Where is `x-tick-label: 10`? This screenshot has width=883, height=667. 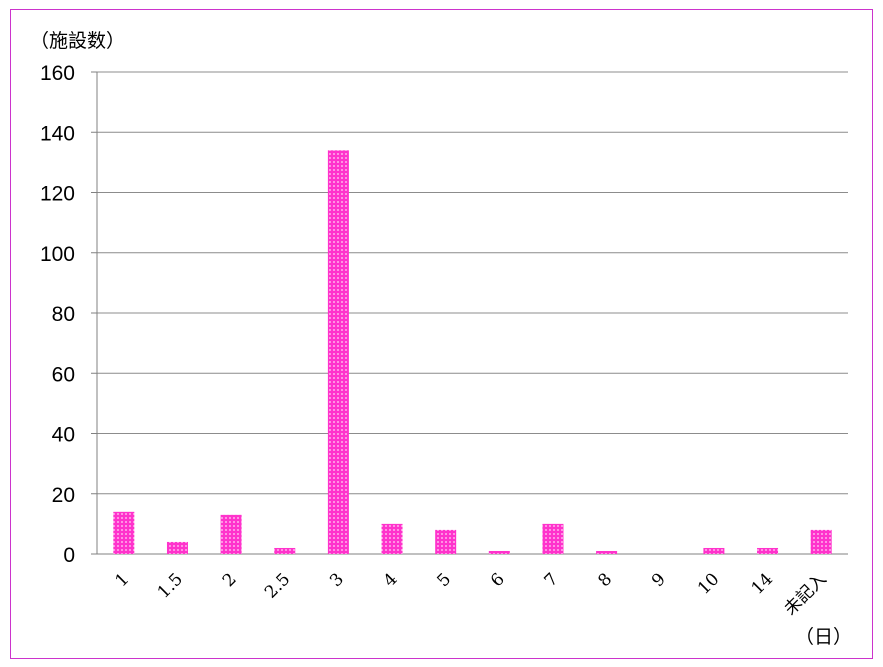
x-tick-label: 10 is located at coordinates (708, 583).